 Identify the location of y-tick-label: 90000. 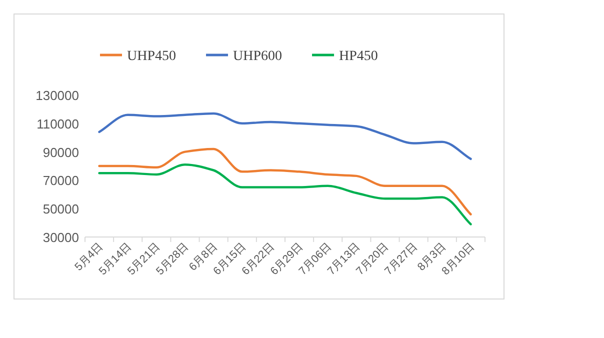
(60, 152).